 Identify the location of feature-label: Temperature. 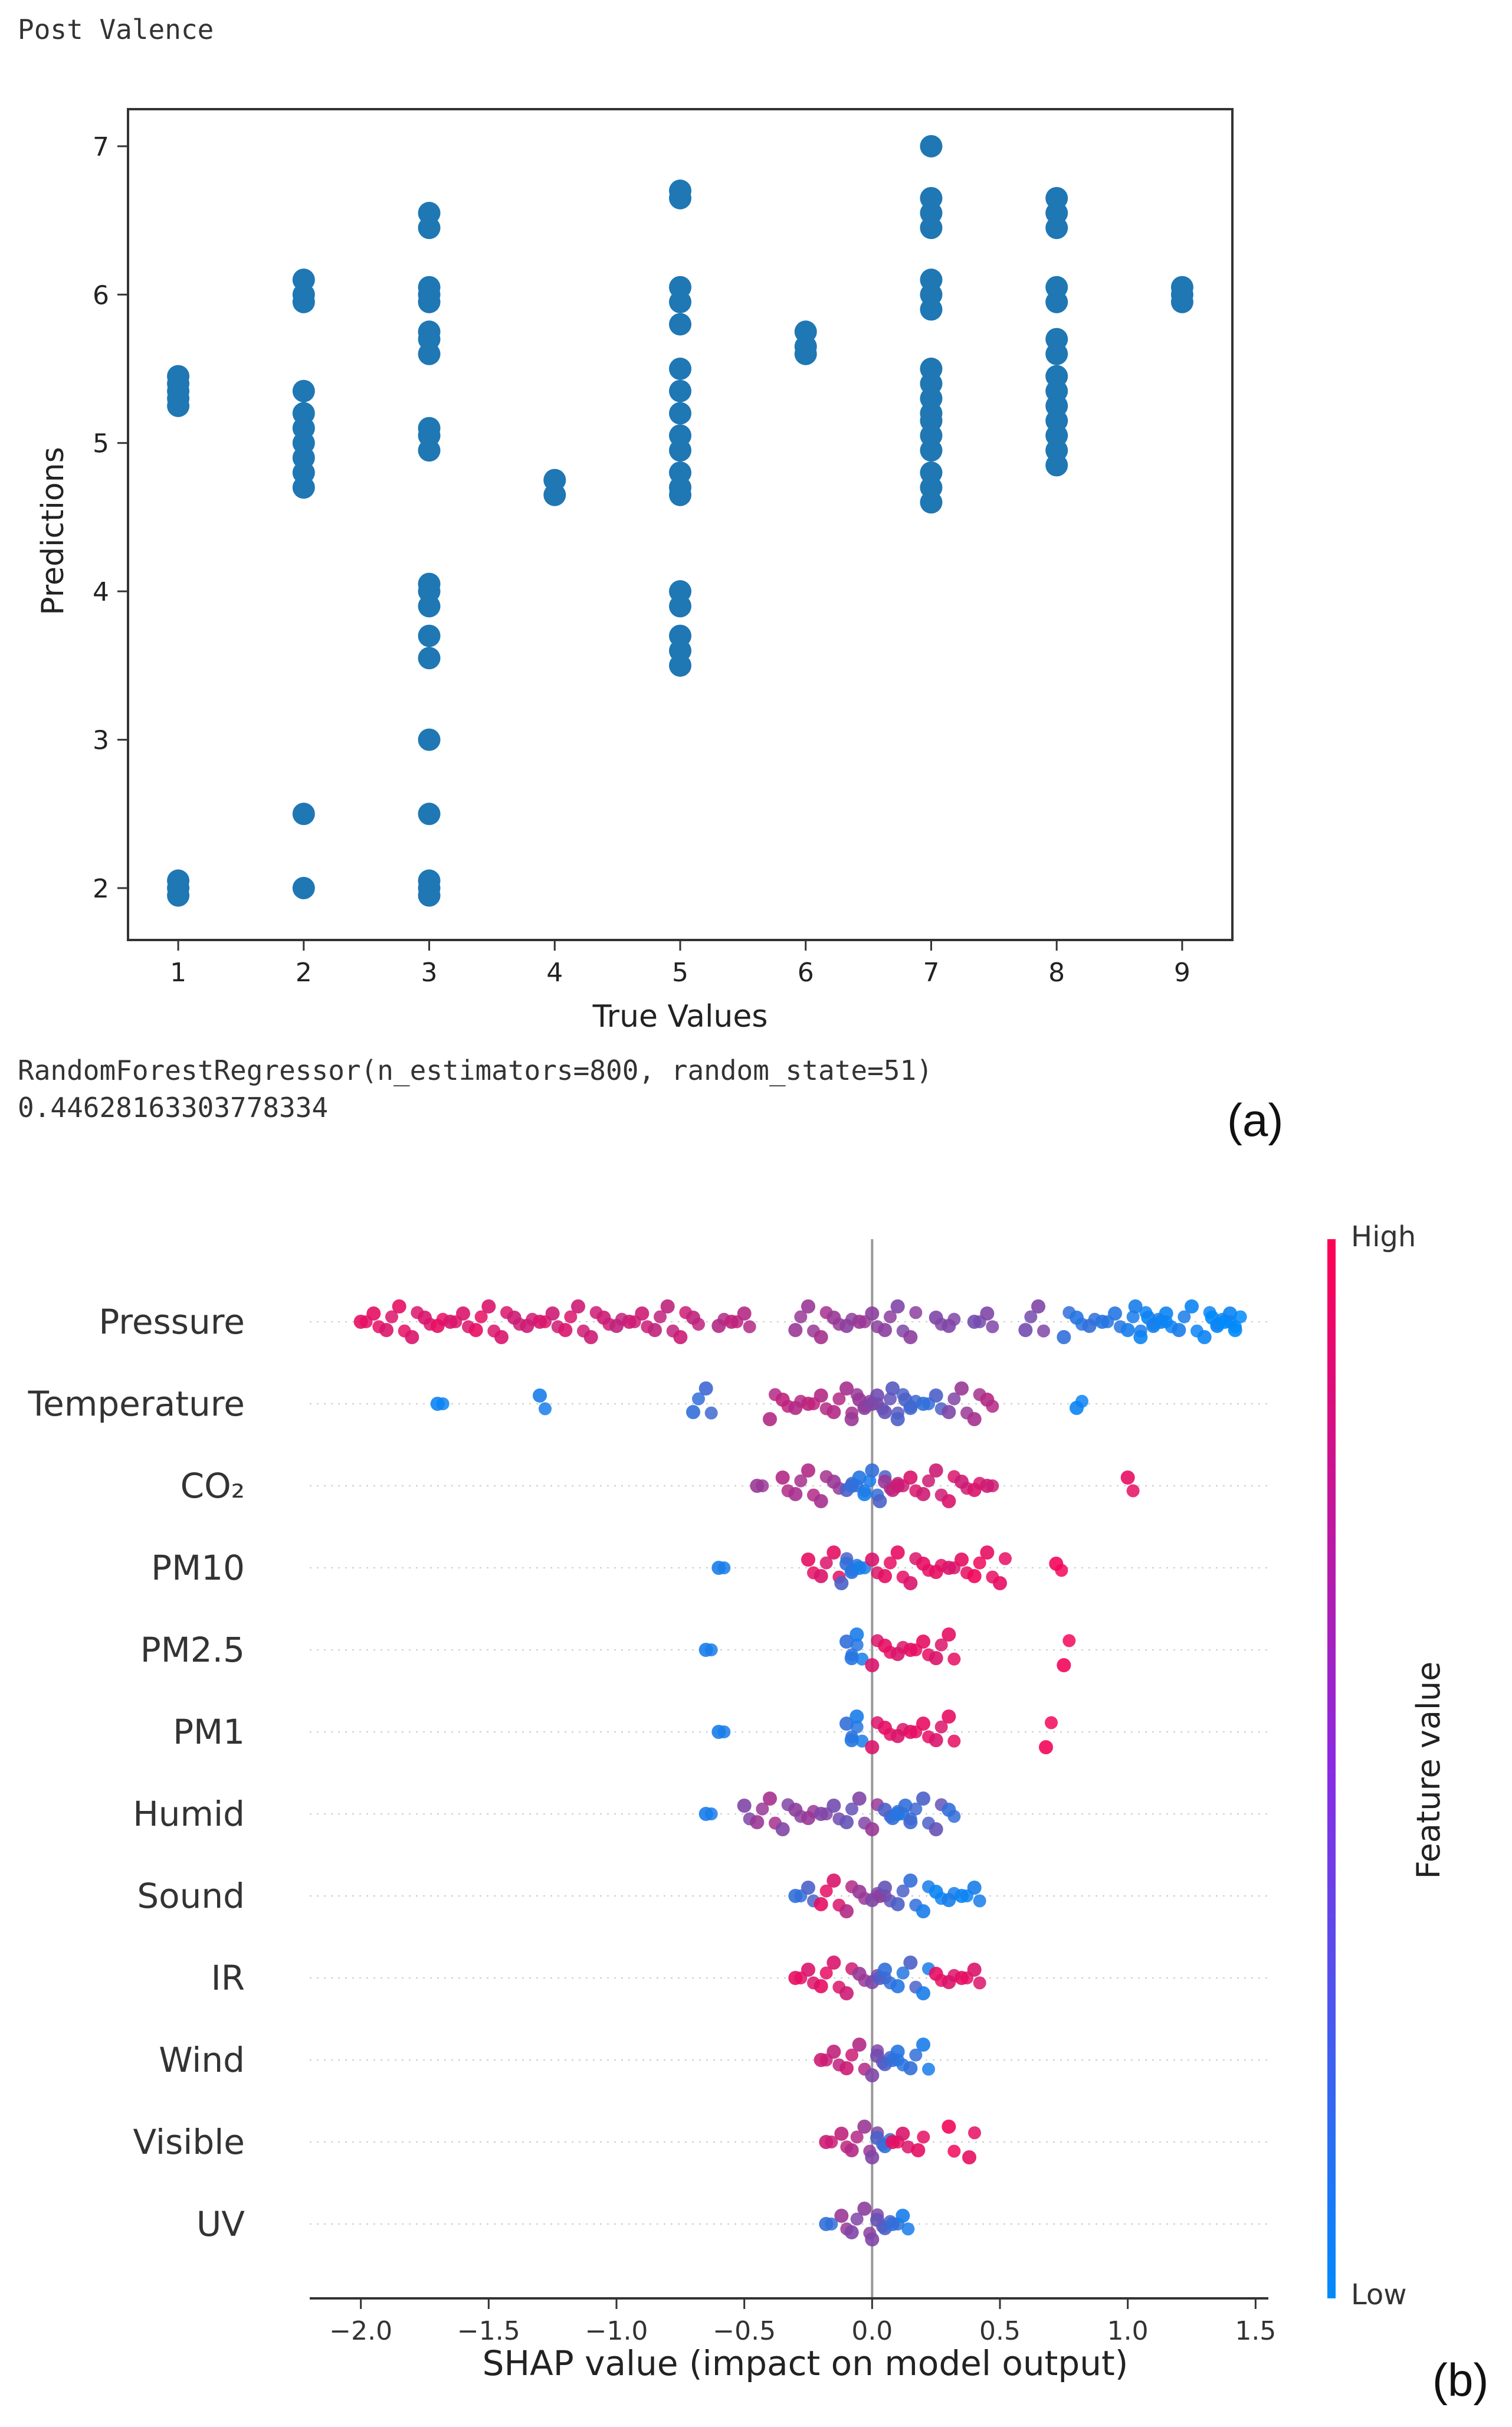
(136, 1404).